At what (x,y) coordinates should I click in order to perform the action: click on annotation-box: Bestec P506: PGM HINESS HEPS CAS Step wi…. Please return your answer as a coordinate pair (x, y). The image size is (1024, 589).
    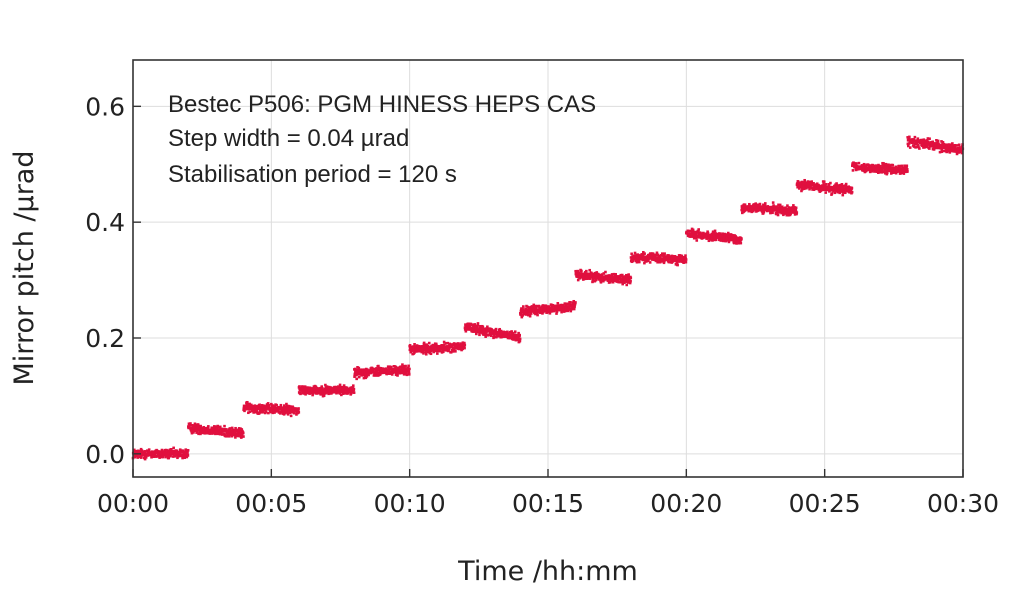
    Looking at the image, I should click on (382, 139).